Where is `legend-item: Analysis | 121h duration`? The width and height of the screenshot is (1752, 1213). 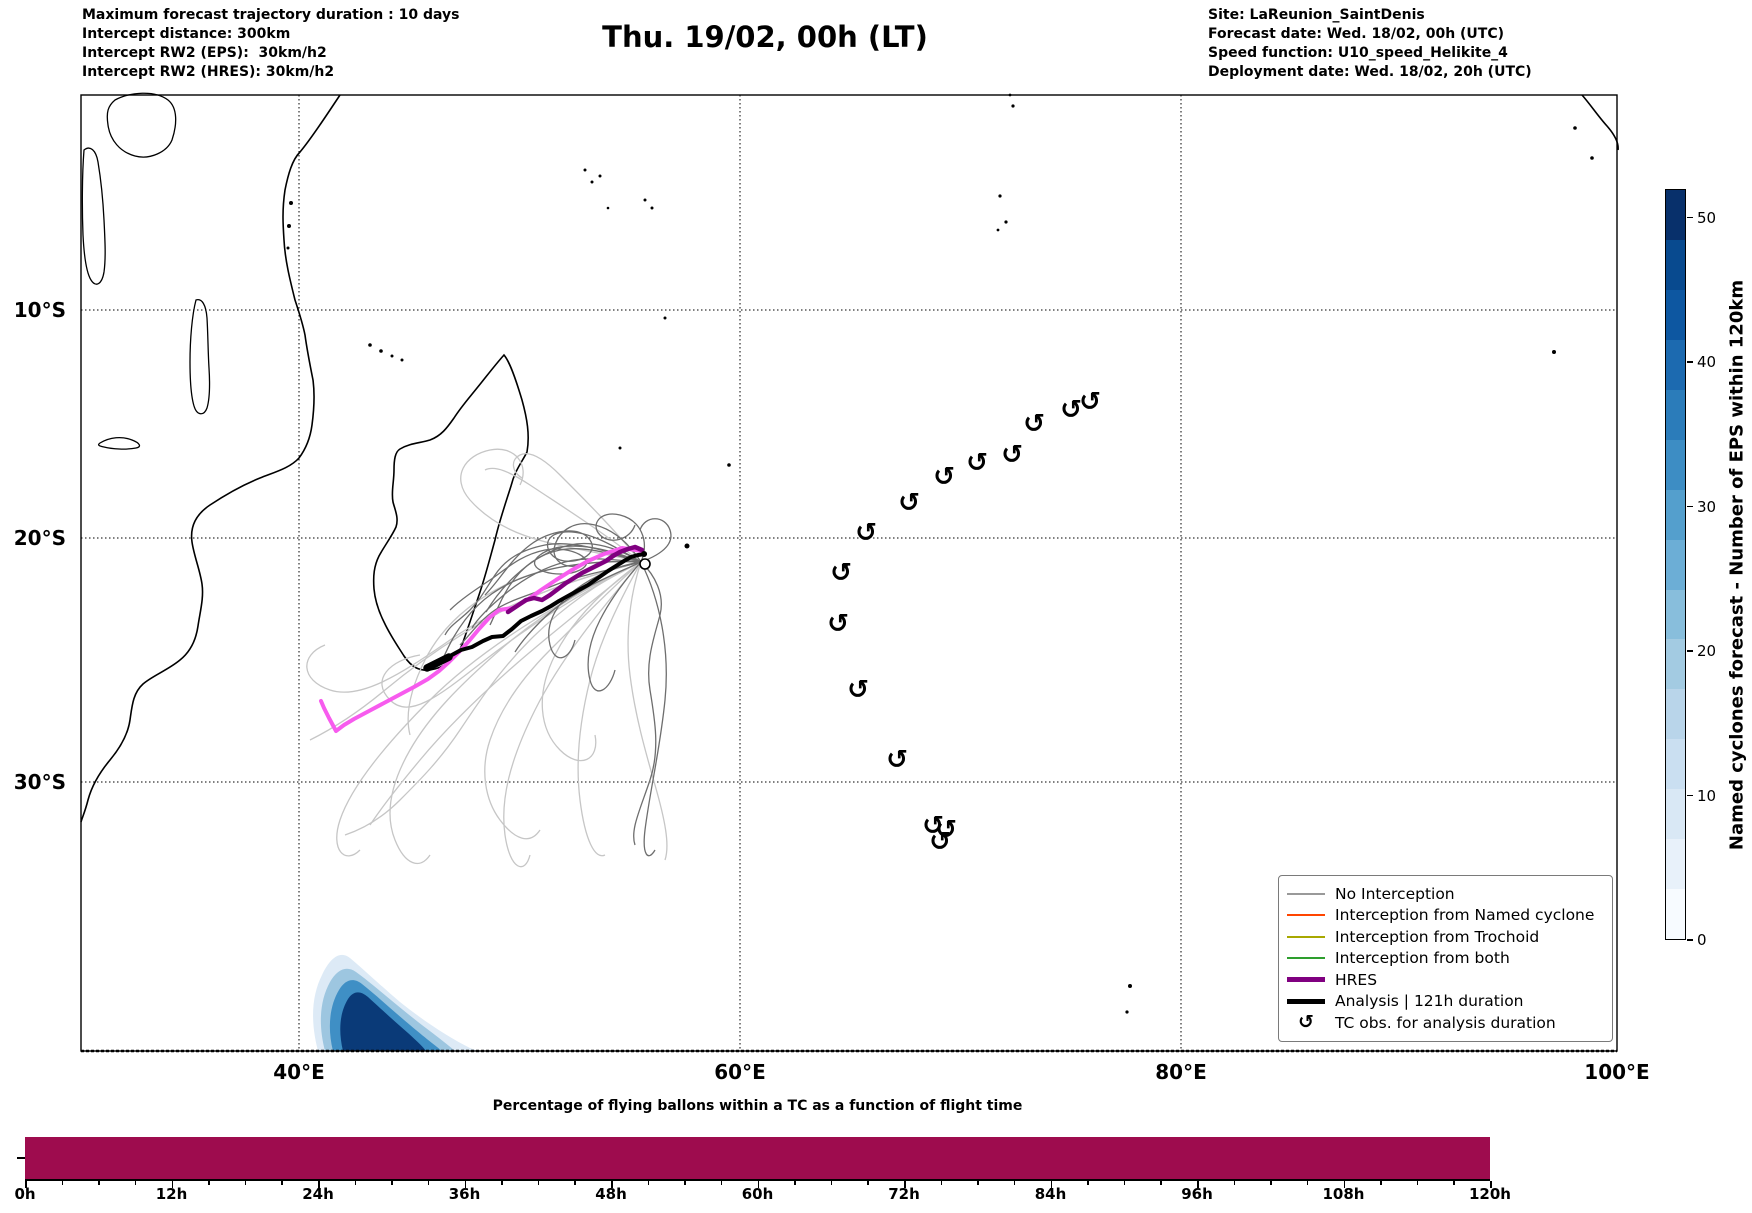 legend-item: Analysis | 121h duration is located at coordinates (1445, 1002).